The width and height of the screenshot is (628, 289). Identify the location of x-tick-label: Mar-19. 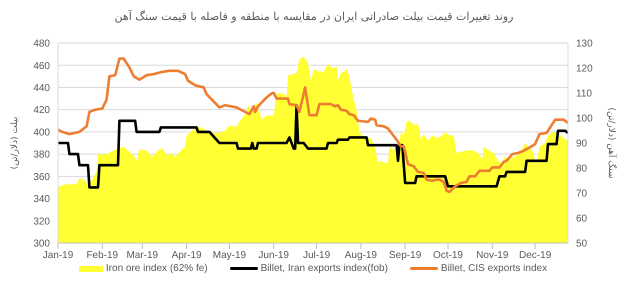
(142, 256).